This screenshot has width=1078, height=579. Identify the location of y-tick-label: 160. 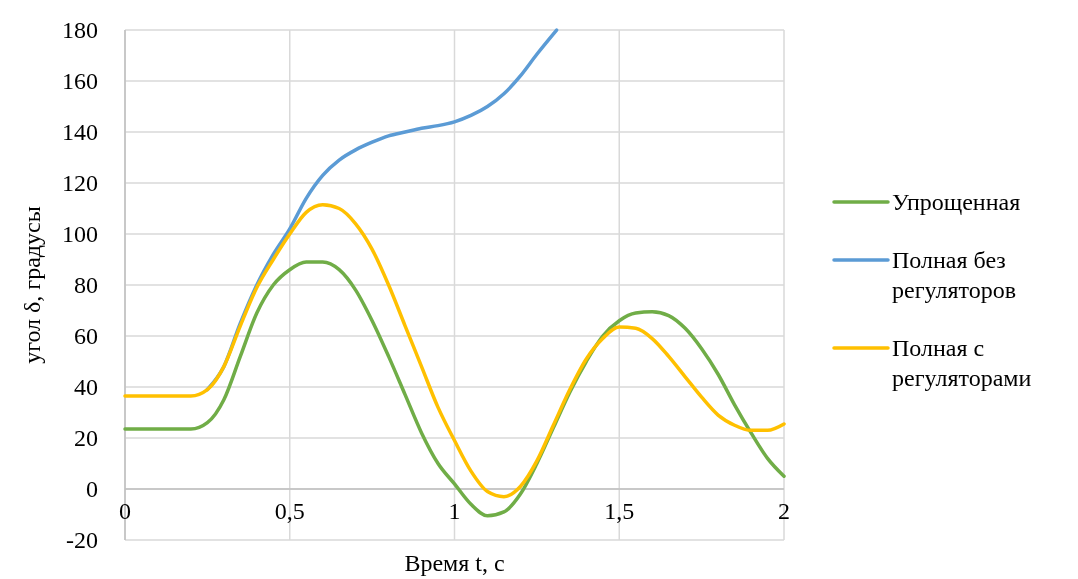
(80, 81).